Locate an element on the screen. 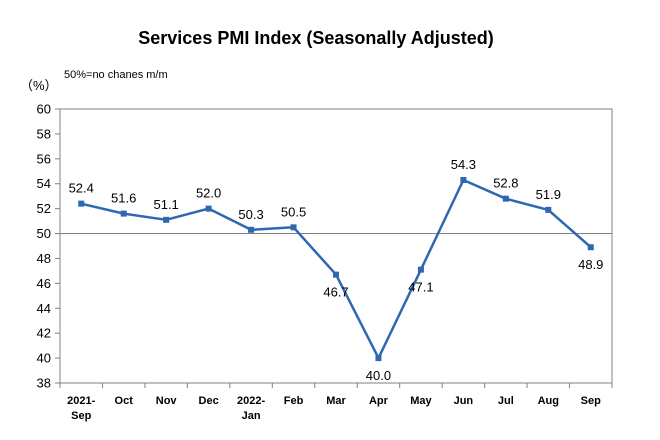 This screenshot has height=440, width=660. y-tick-label: 48 is located at coordinates (44, 258).